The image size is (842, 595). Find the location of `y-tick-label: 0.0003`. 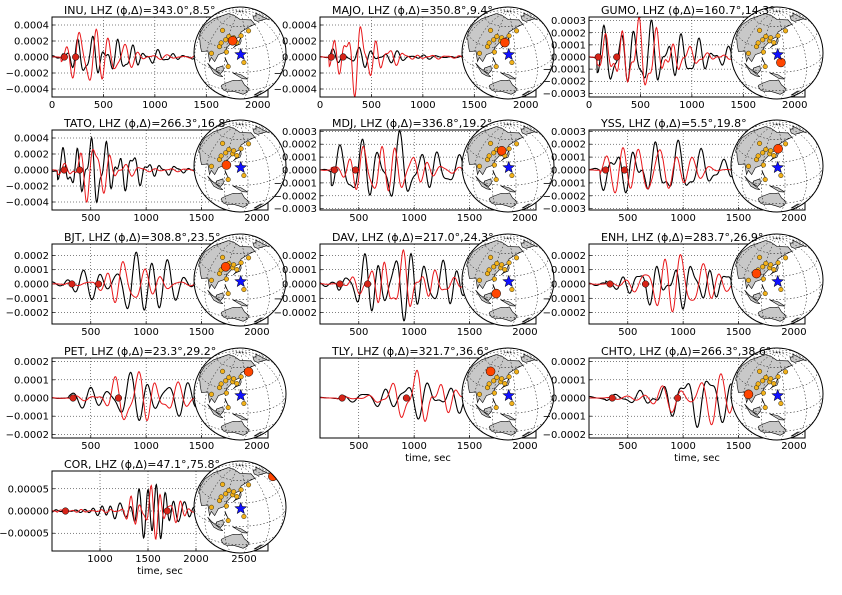

y-tick-label: 0.0003 is located at coordinates (299, 132).